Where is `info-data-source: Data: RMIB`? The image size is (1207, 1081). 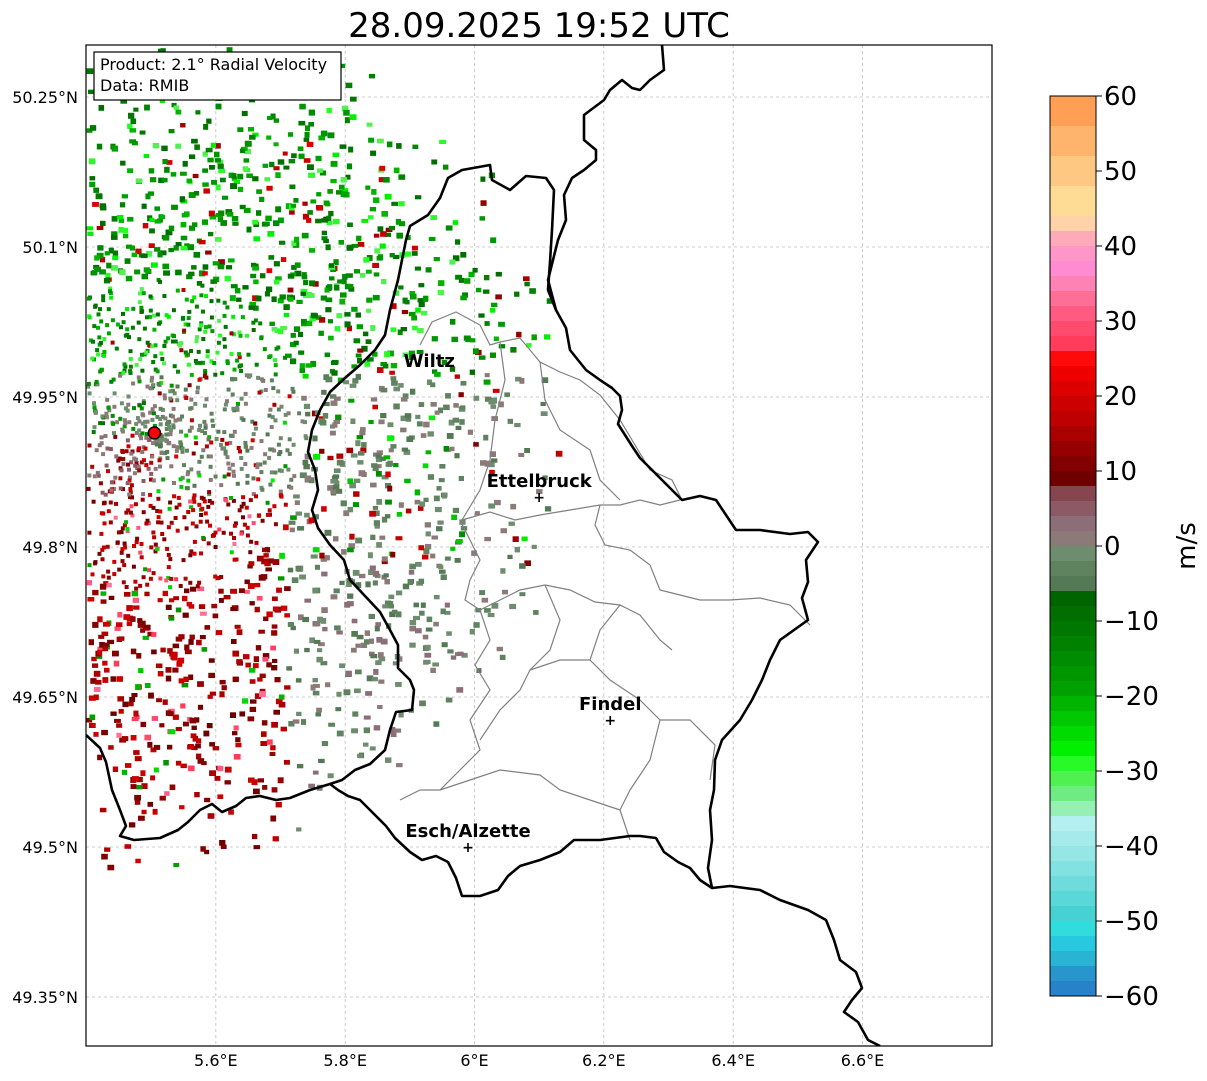 info-data-source: Data: RMIB is located at coordinates (144, 85).